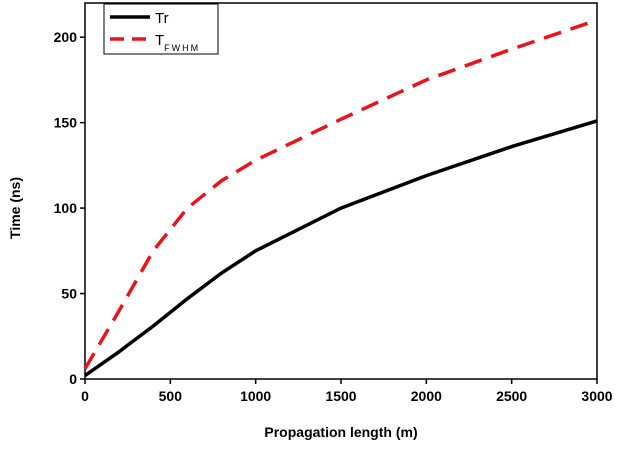 The image size is (634, 453). What do you see at coordinates (73, 379) in the screenshot?
I see `y-tick-label: 0` at bounding box center [73, 379].